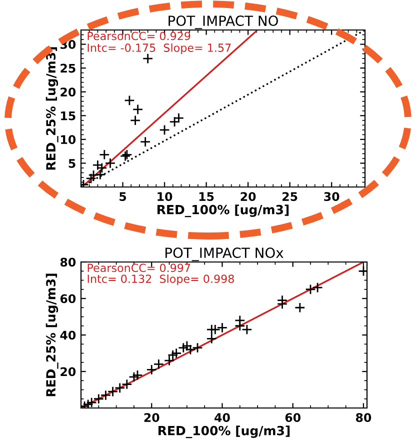 Image resolution: width=416 pixels, height=446 pixels. Describe the element at coordinates (68, 262) in the screenshot. I see `y-tick-label: 80` at that location.